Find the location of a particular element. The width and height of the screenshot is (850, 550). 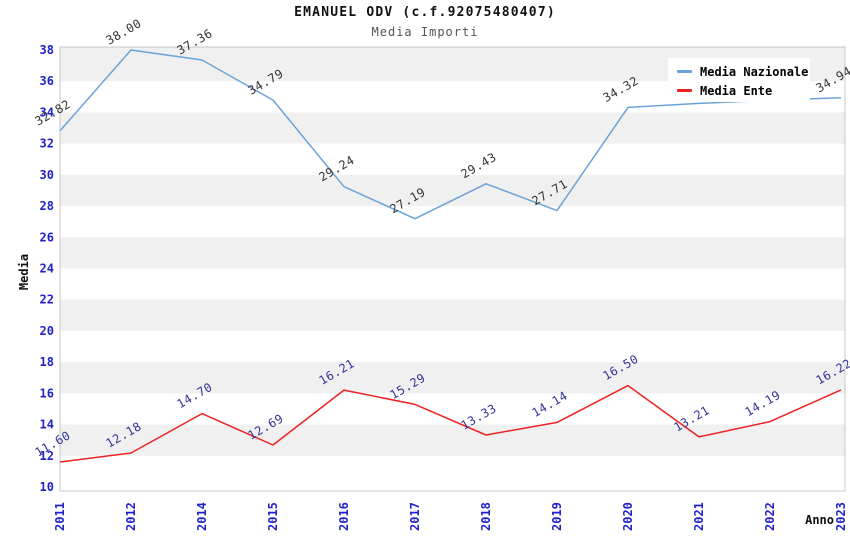

y-tick-label: 38 is located at coordinates (47, 50).